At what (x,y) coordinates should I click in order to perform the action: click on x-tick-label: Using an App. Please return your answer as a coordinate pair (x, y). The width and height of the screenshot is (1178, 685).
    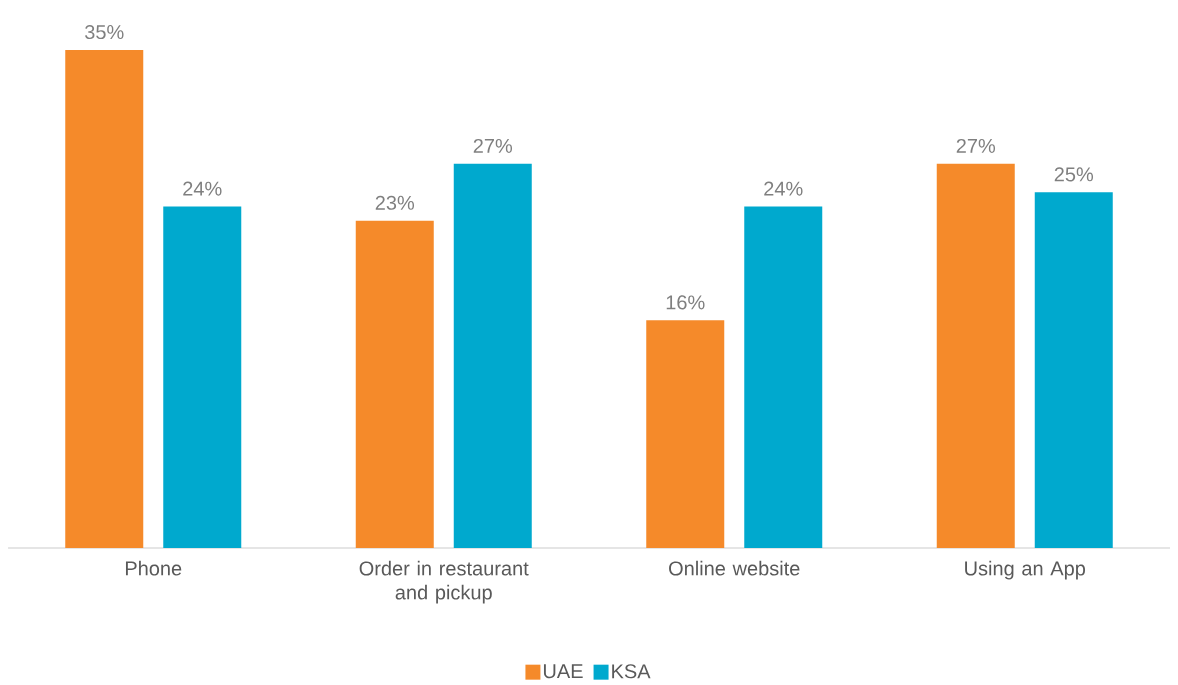
    Looking at the image, I should click on (1025, 570).